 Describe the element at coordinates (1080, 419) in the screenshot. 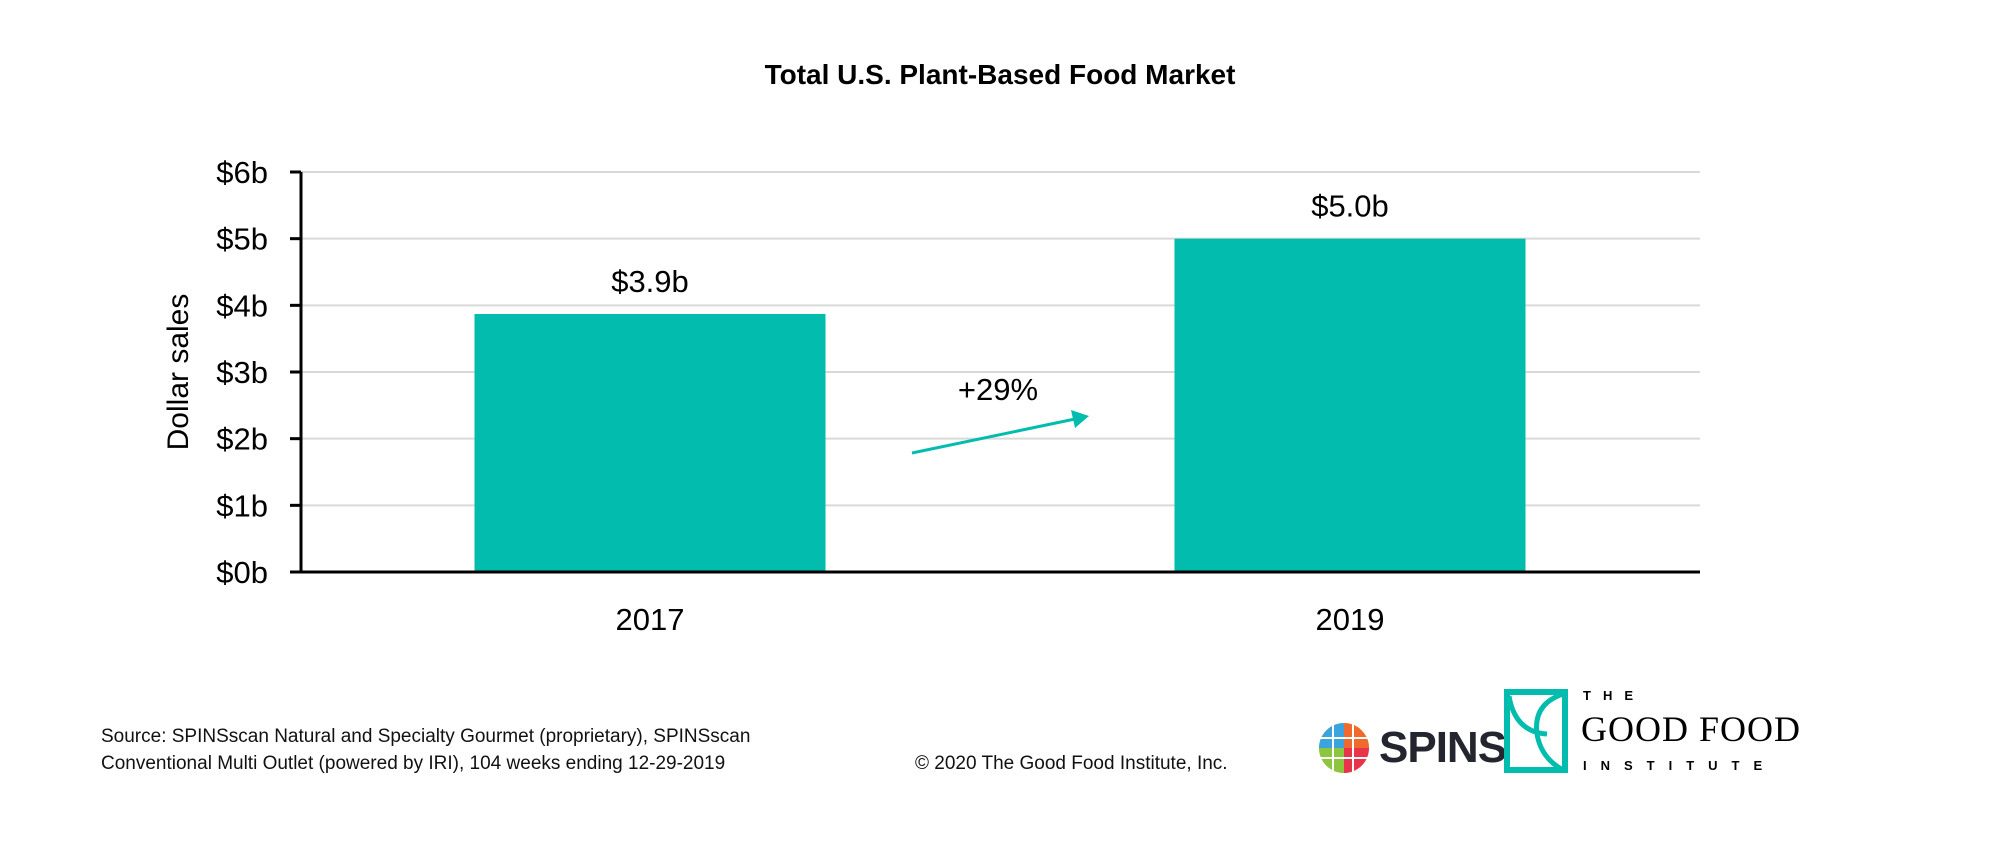

I see `growth-arrow-head` at that location.